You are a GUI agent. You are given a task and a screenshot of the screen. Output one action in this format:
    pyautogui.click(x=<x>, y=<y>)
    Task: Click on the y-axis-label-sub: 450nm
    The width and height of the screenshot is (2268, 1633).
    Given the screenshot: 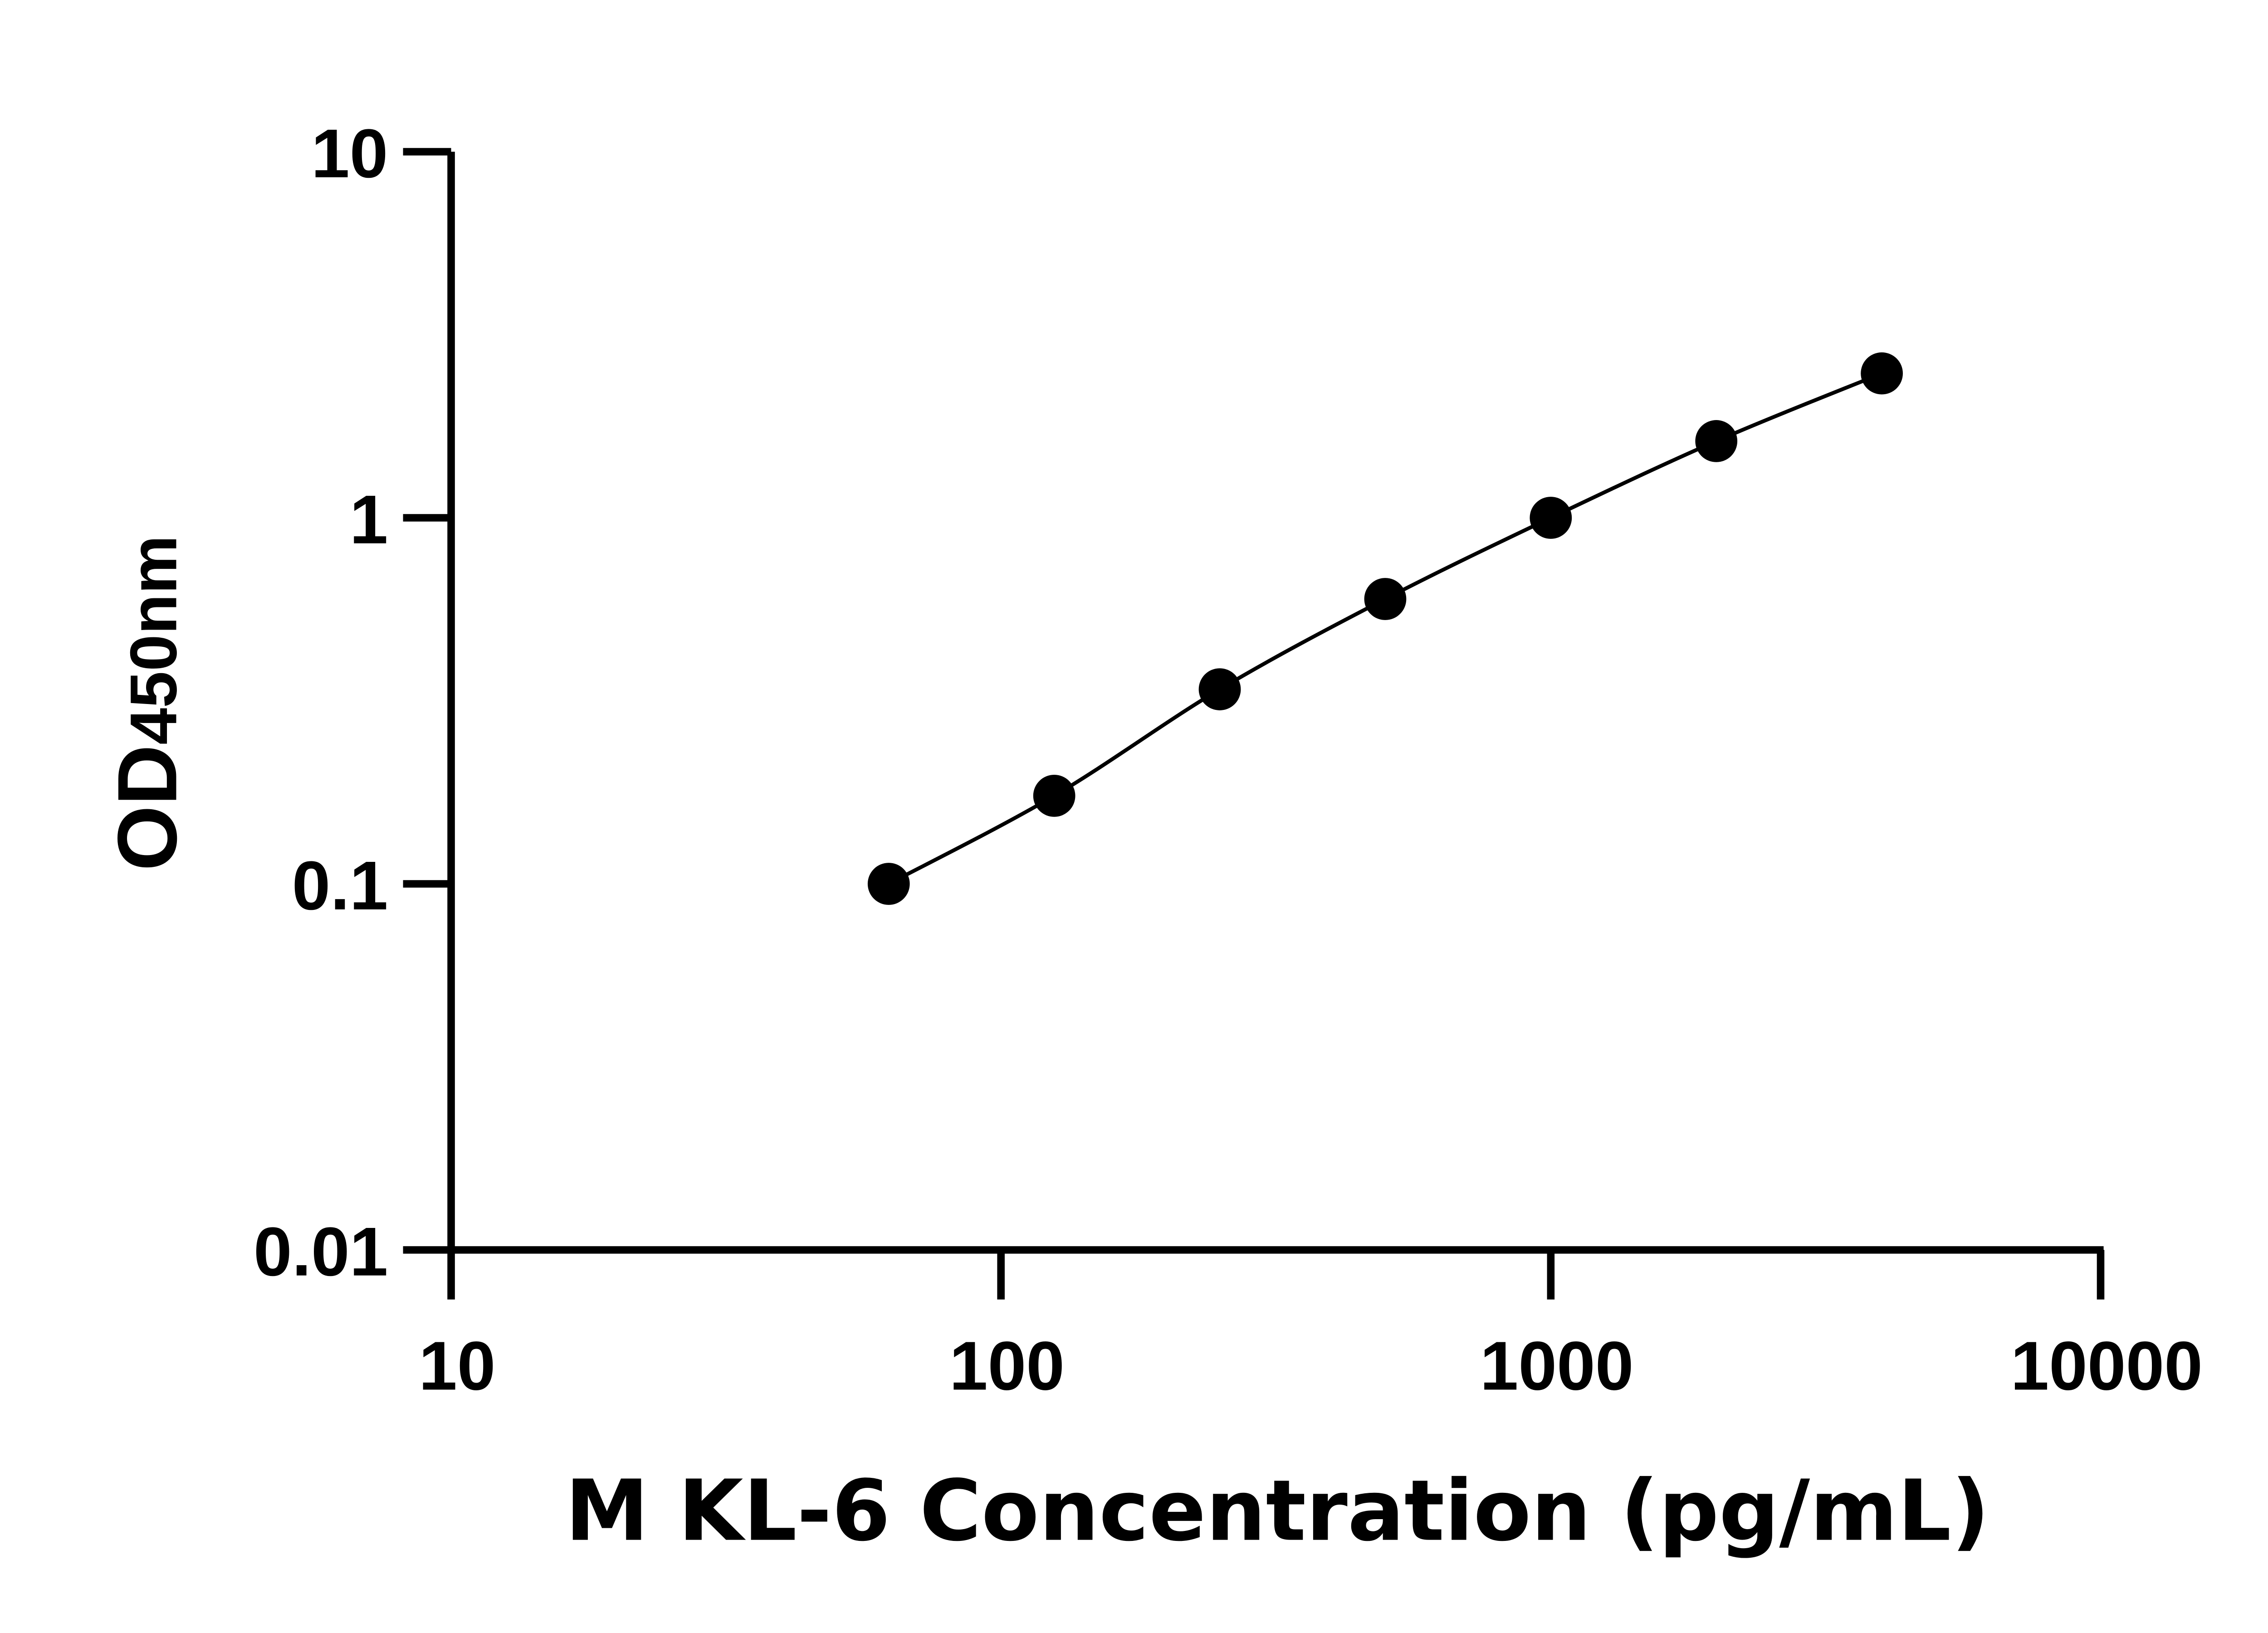 What is the action you would take?
    pyautogui.click(x=153, y=640)
    